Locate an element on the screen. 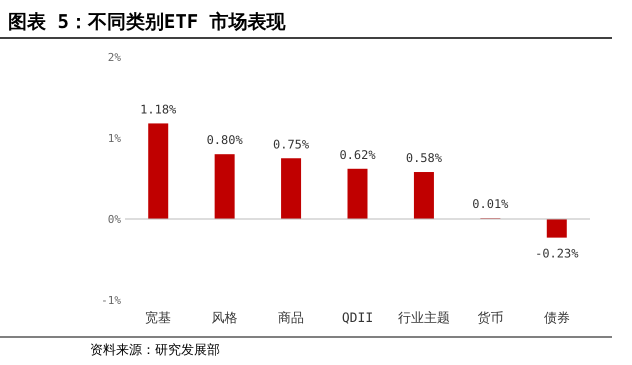  data-label: 0.58% is located at coordinates (424, 158).